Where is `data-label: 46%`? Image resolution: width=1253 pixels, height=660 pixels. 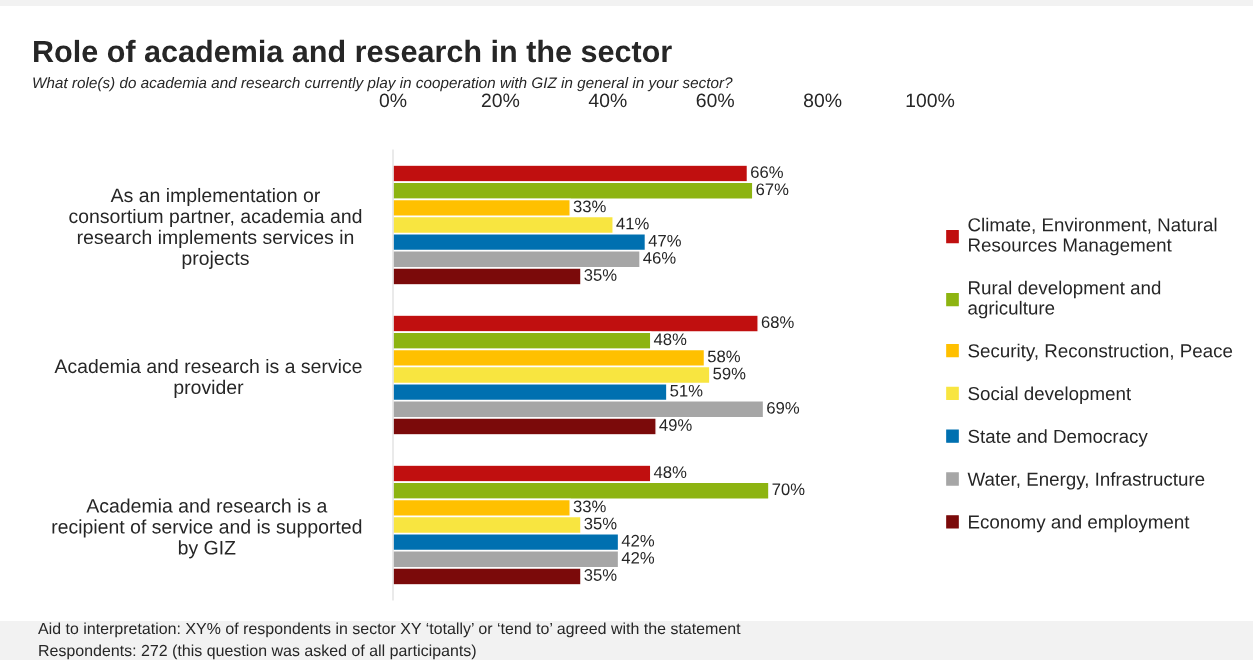
data-label: 46% is located at coordinates (659, 257).